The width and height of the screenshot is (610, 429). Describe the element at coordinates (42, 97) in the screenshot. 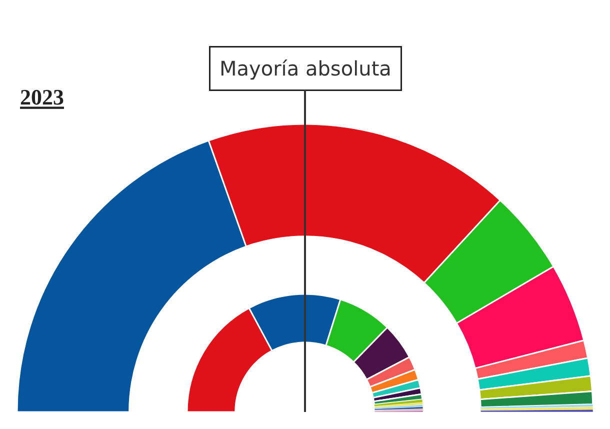

I see `chart-title: 2023` at that location.